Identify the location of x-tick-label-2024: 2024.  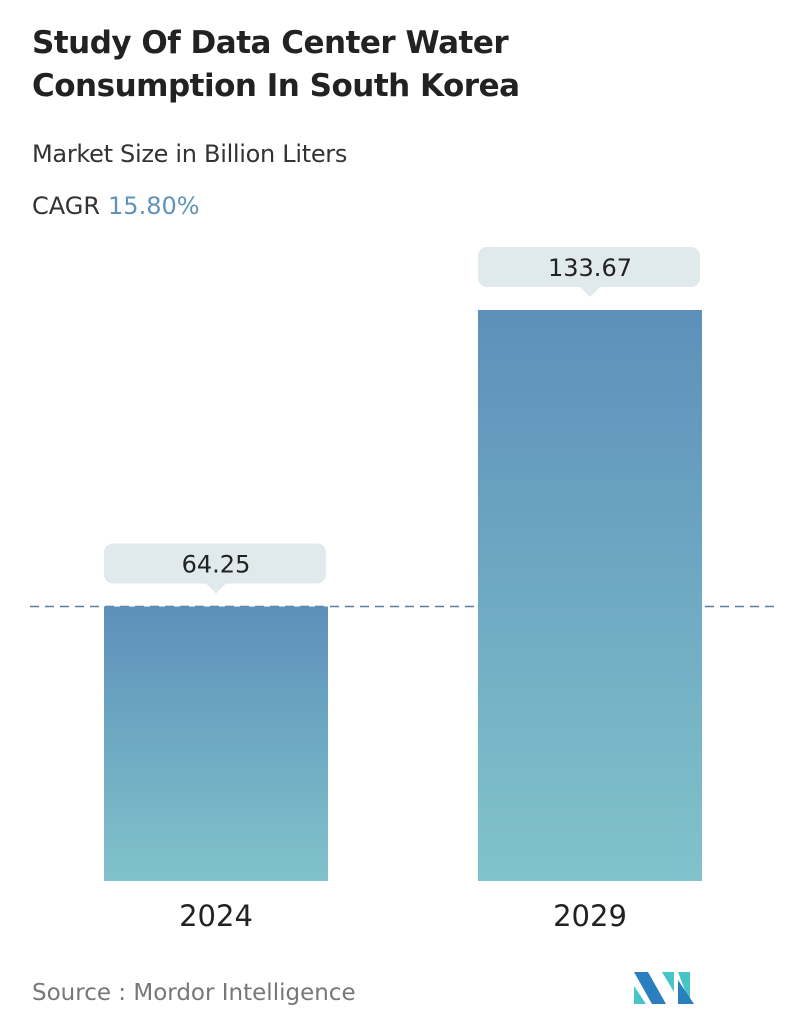
(216, 916).